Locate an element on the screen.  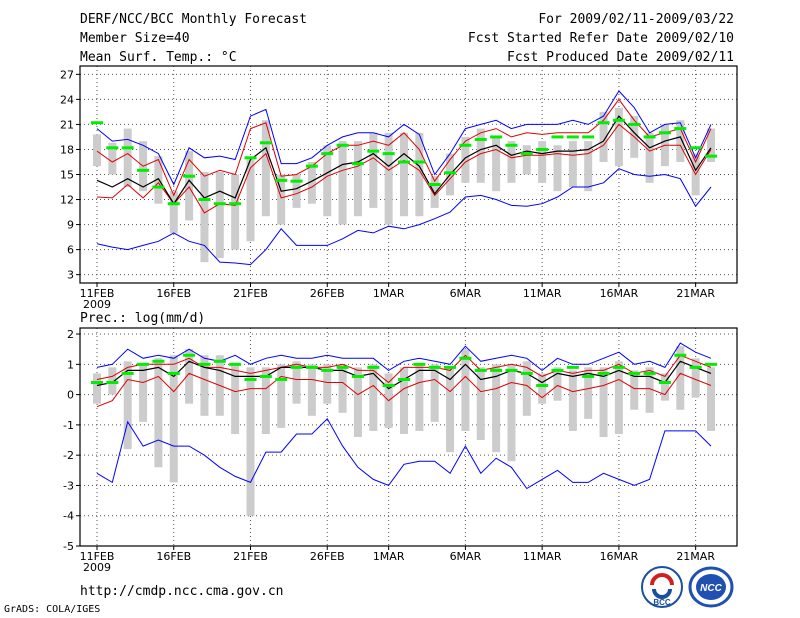
figure-title: DERF/NCC/BCC Monthly Forecast is located at coordinates (193, 19).